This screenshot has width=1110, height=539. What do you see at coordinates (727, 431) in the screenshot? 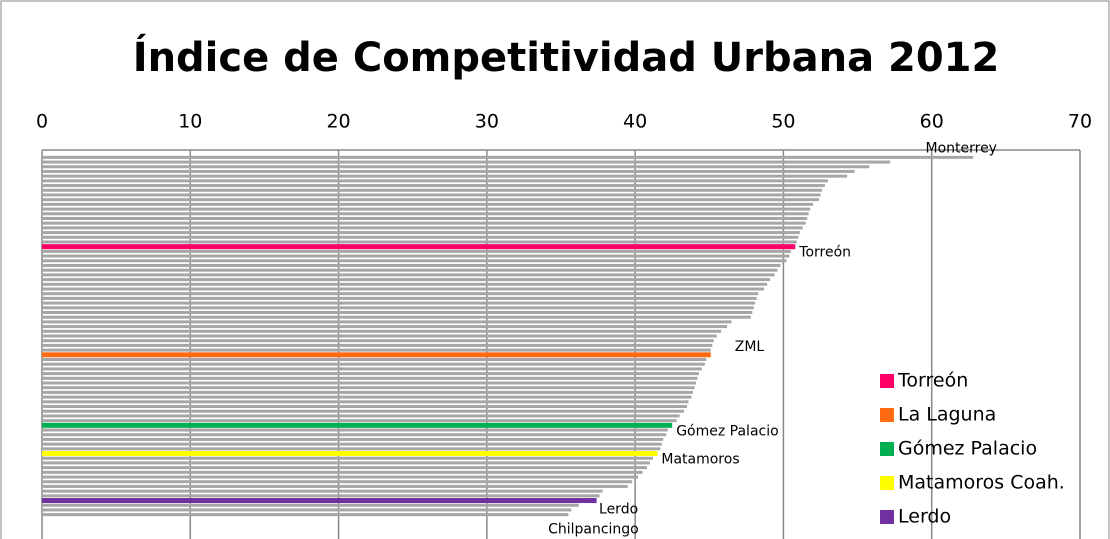
I see `bar-label: Gómez Palacio` at bounding box center [727, 431].